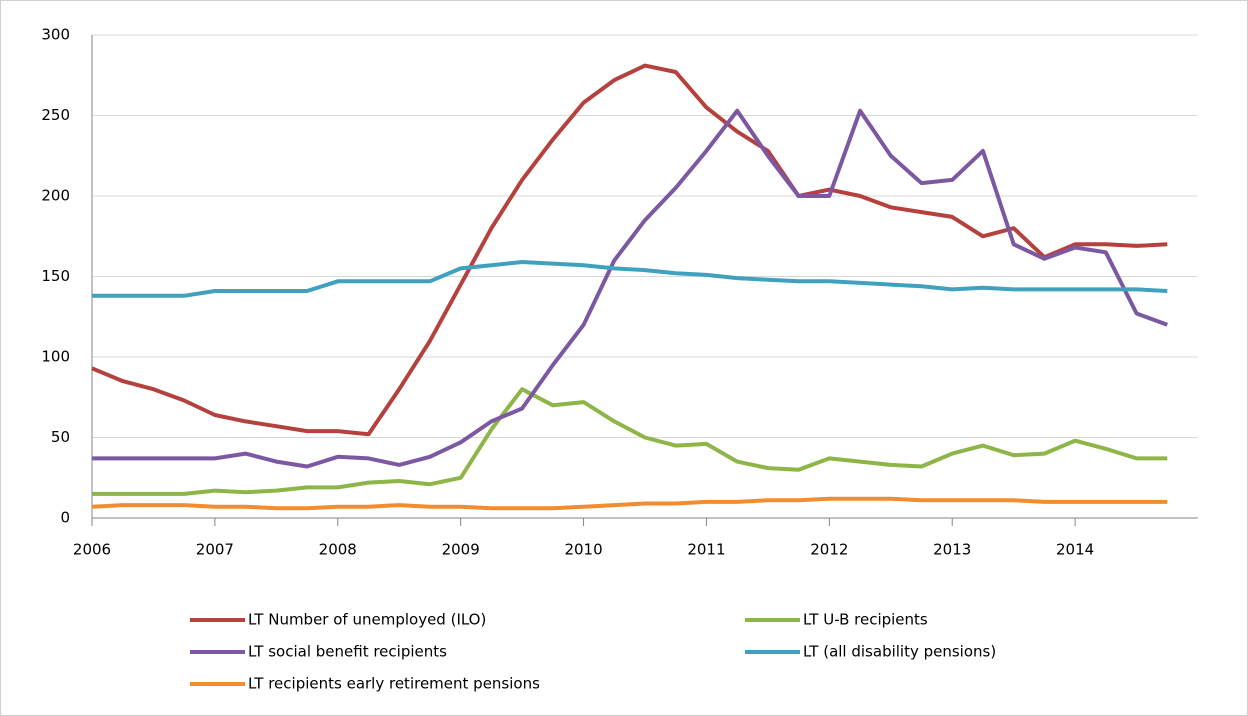 The image size is (1248, 716). What do you see at coordinates (55, 35) in the screenshot?
I see `y-tick-label: 300` at bounding box center [55, 35].